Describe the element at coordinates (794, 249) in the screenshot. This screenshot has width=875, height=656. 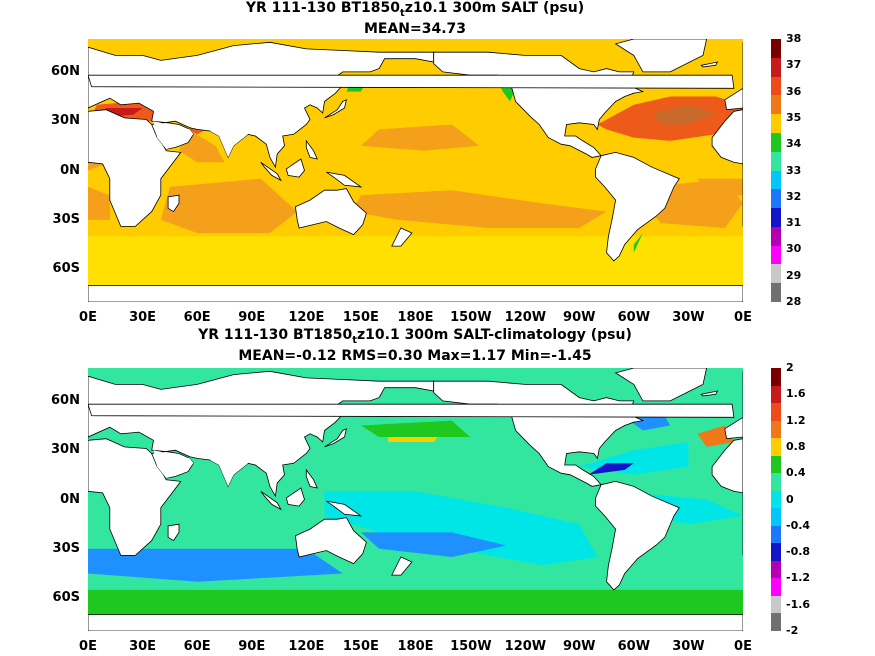
I see `colorbar-label: 30` at that location.